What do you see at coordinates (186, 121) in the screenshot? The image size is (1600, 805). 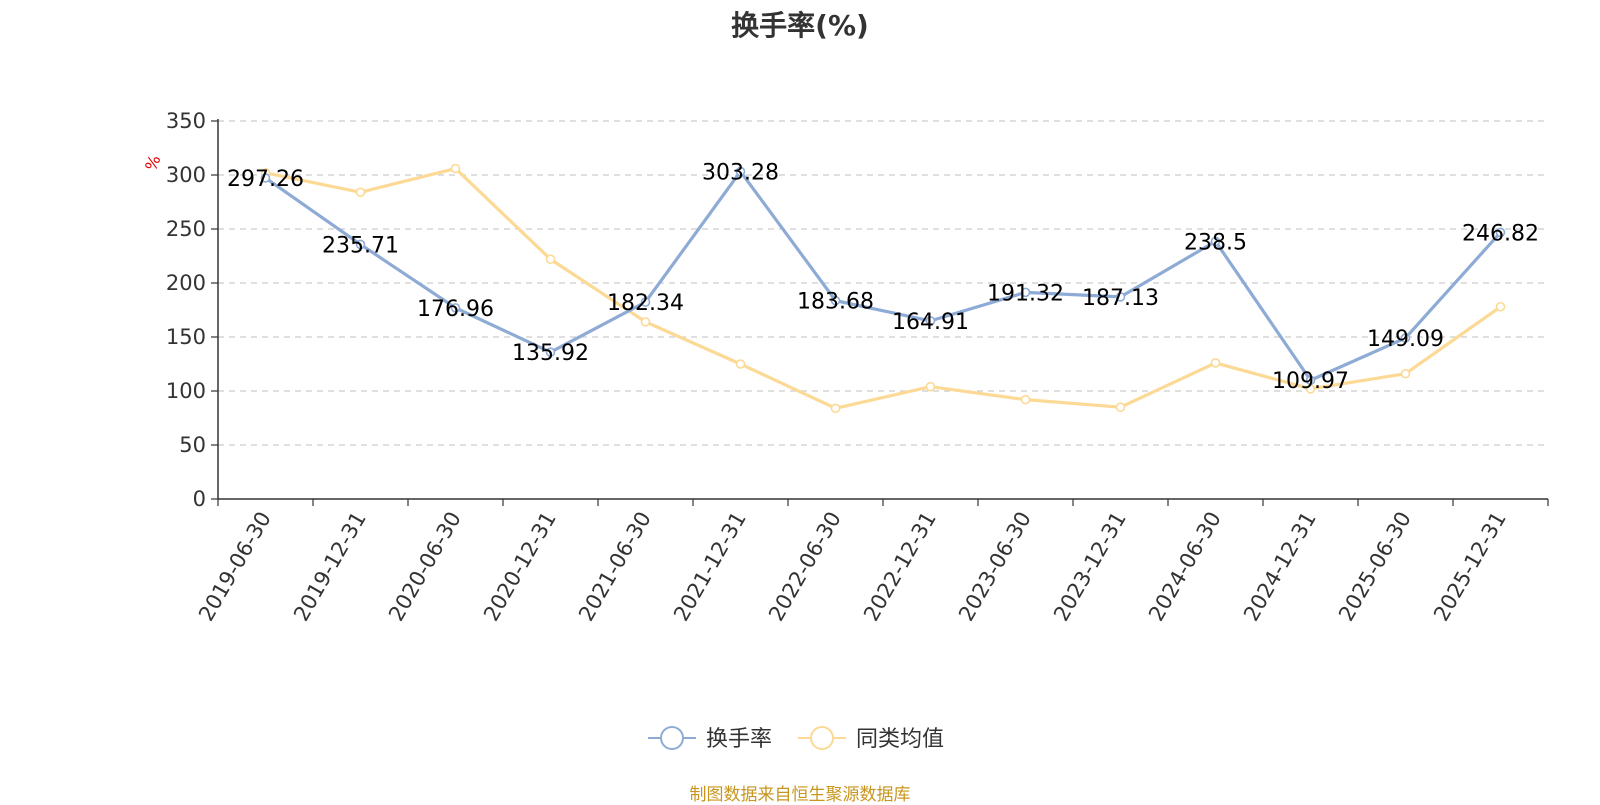 I see `y-tick-label: 350` at bounding box center [186, 121].